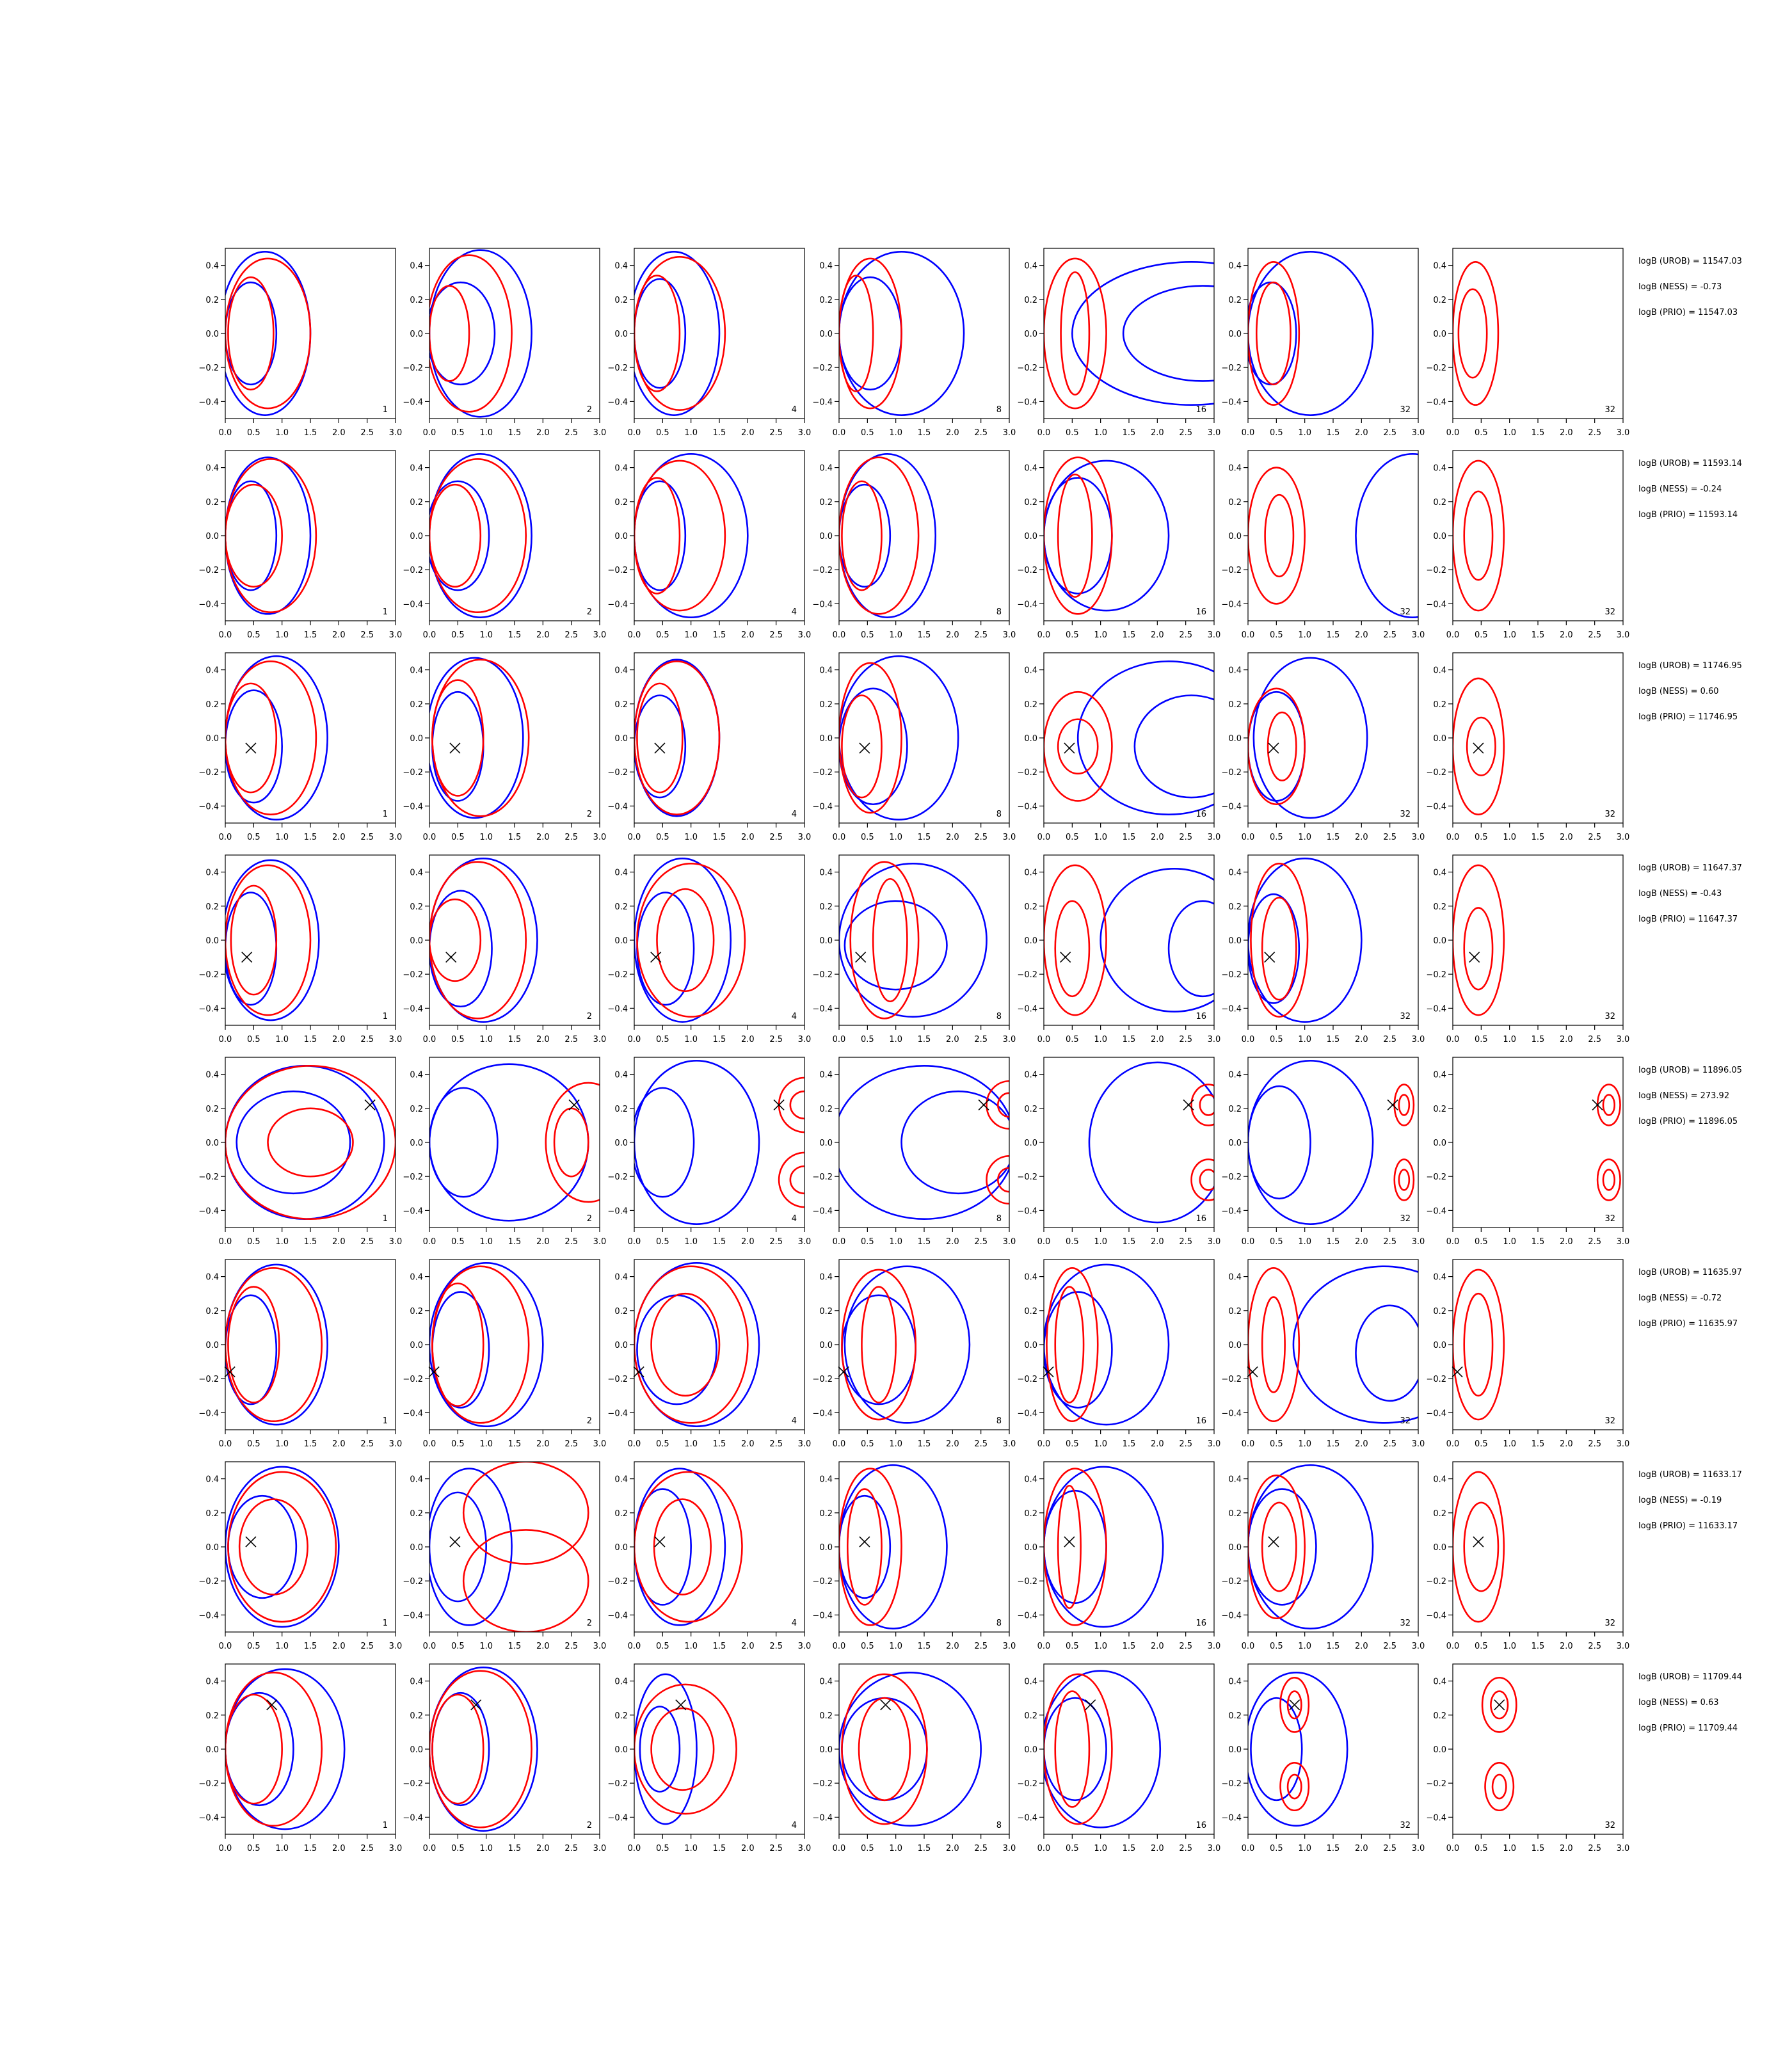  What do you see at coordinates (589, 1825) in the screenshot?
I see `panel-label: 2` at bounding box center [589, 1825].